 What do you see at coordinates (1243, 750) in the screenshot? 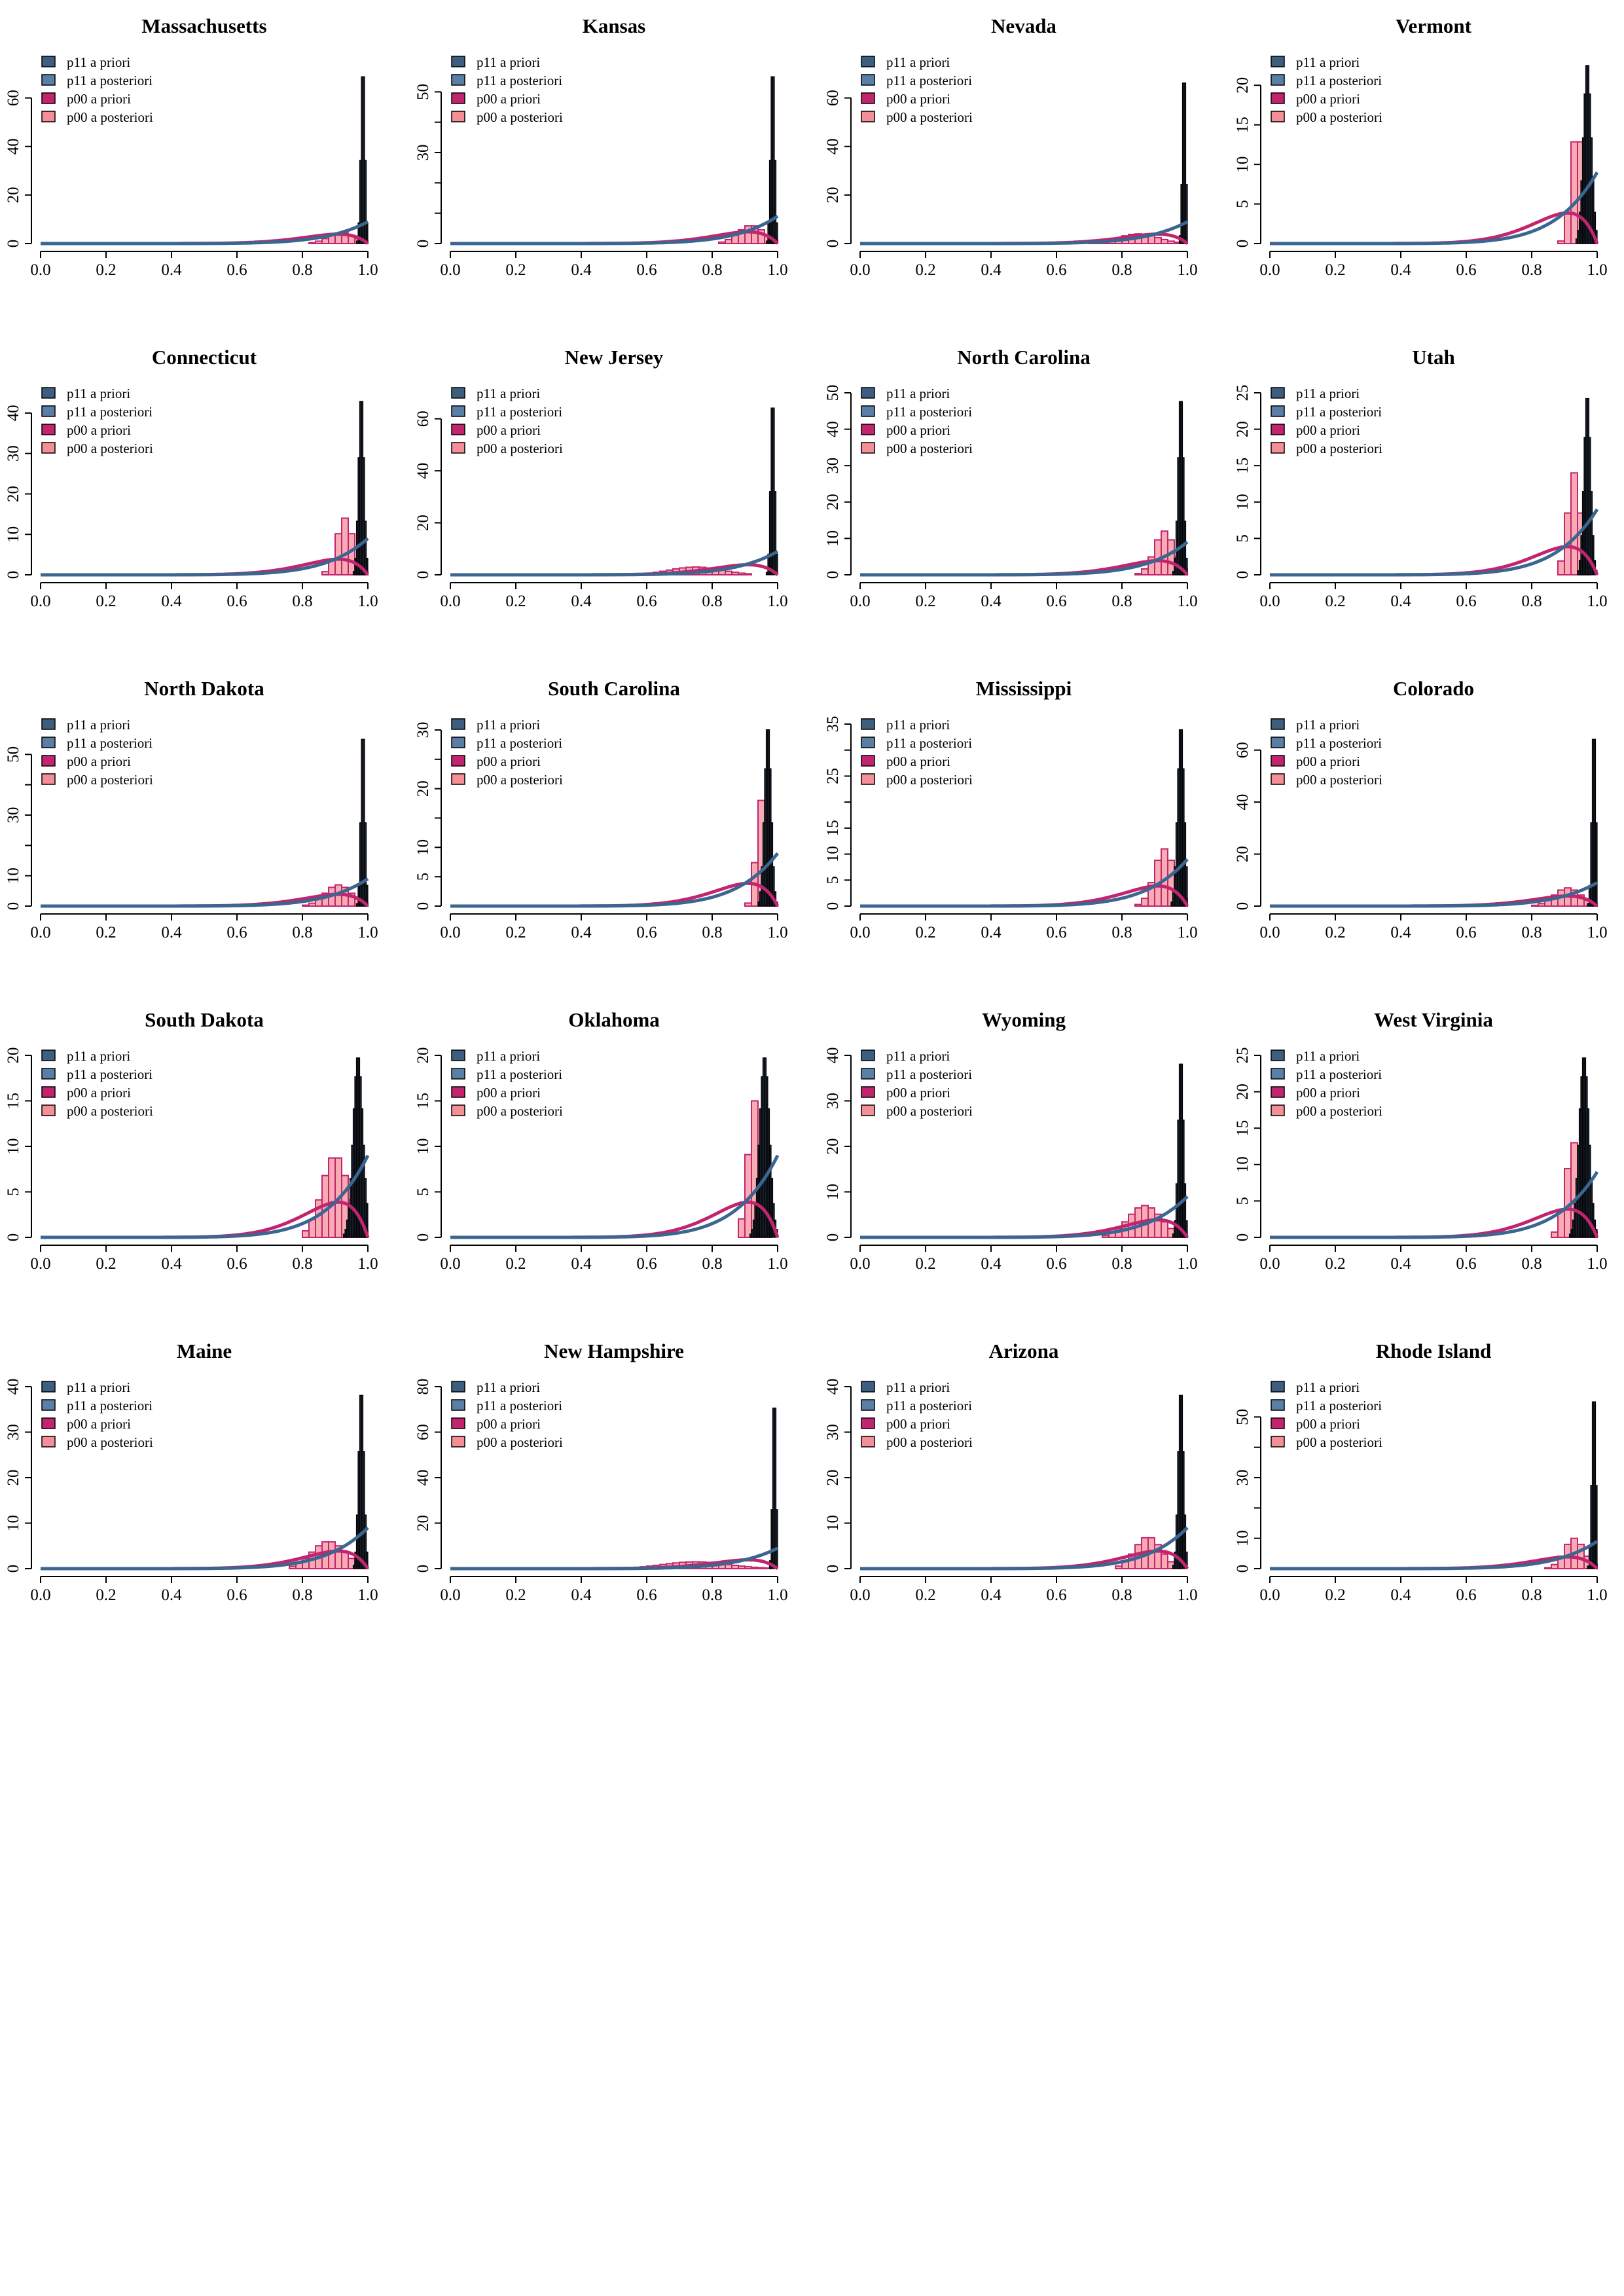
I see `y-tick-label: 60` at bounding box center [1243, 750].